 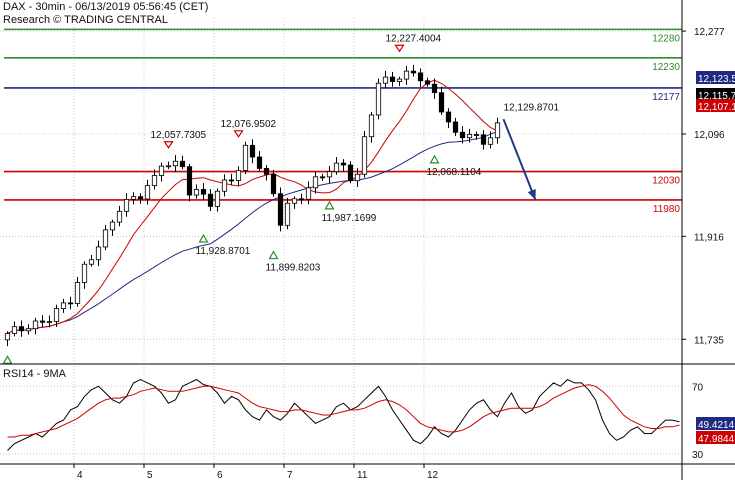 I want to click on annotation-label: 11,928.8701, so click(x=223, y=251).